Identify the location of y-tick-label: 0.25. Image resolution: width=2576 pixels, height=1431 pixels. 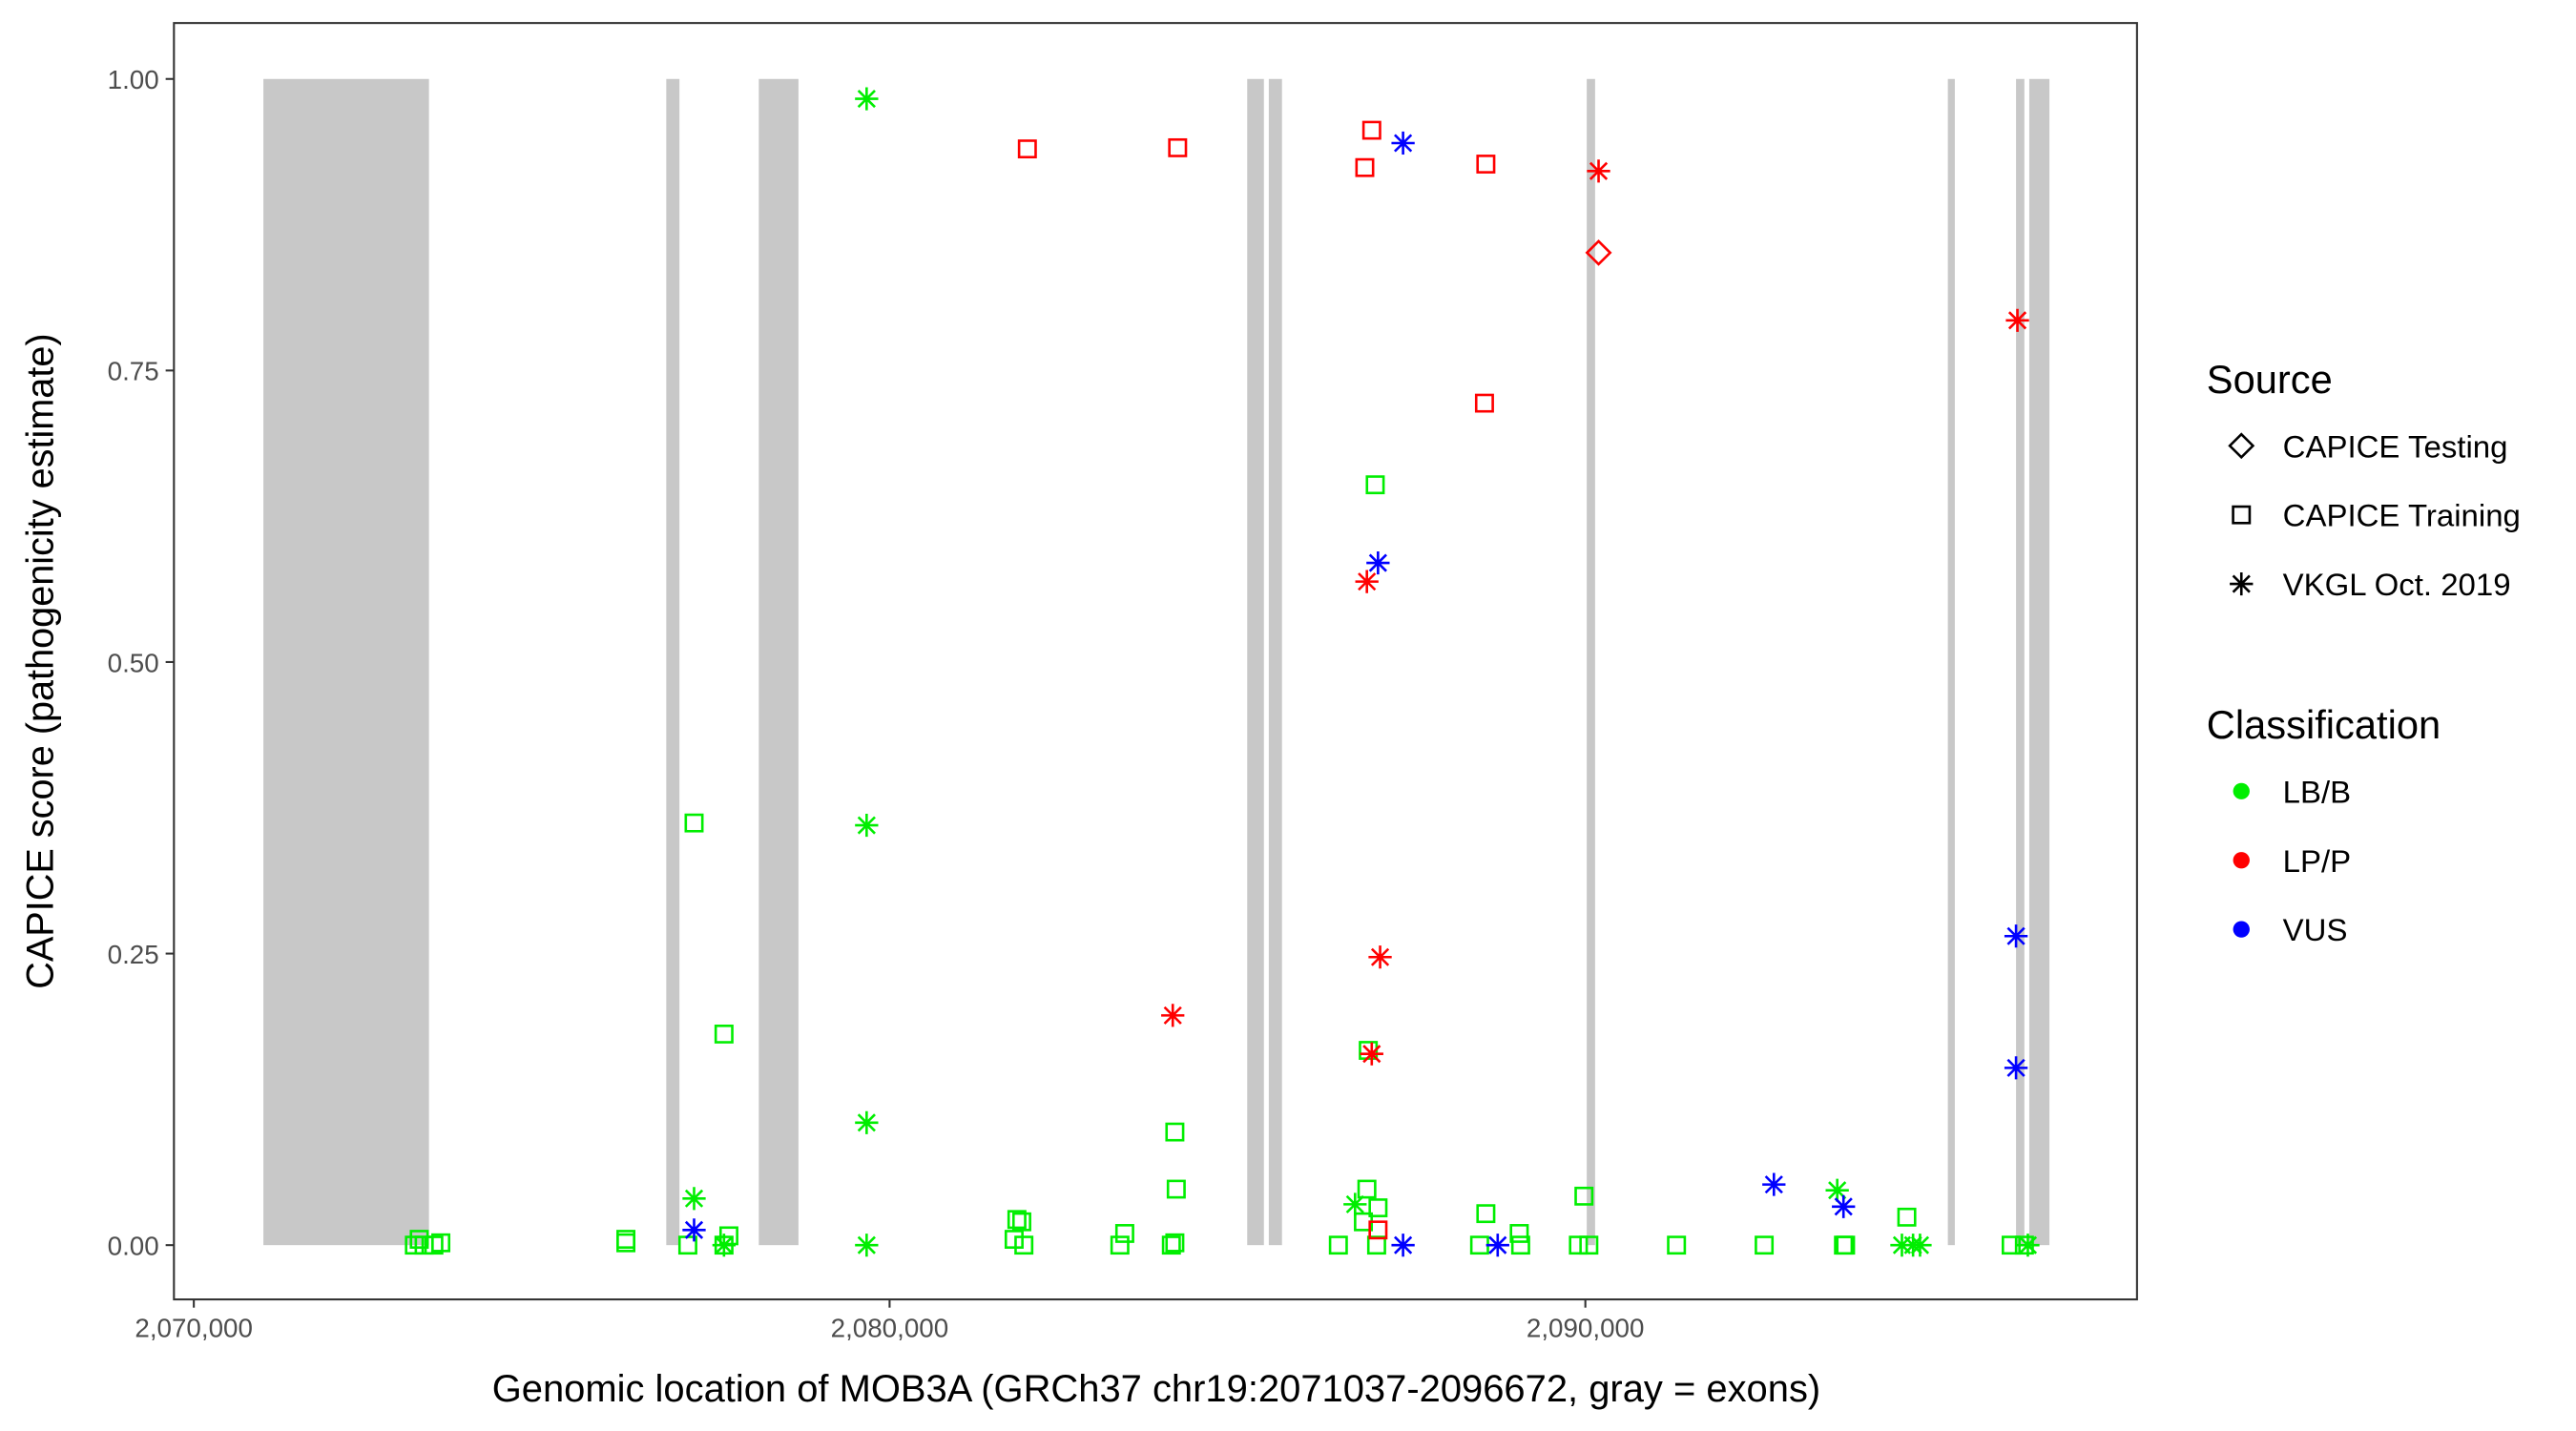
(133, 954).